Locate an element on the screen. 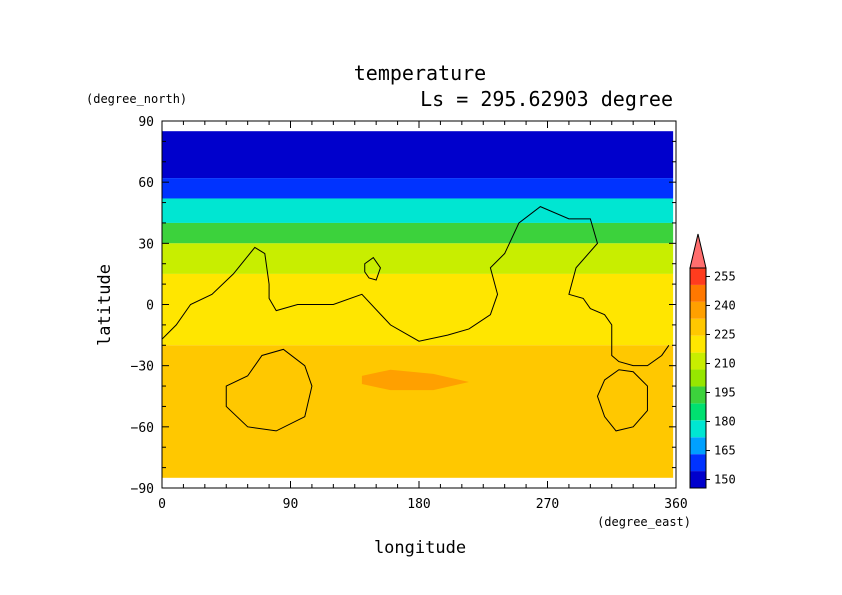 Image resolution: width=842 pixels, height=595 pixels. colorbar-label: 210 is located at coordinates (725, 363).